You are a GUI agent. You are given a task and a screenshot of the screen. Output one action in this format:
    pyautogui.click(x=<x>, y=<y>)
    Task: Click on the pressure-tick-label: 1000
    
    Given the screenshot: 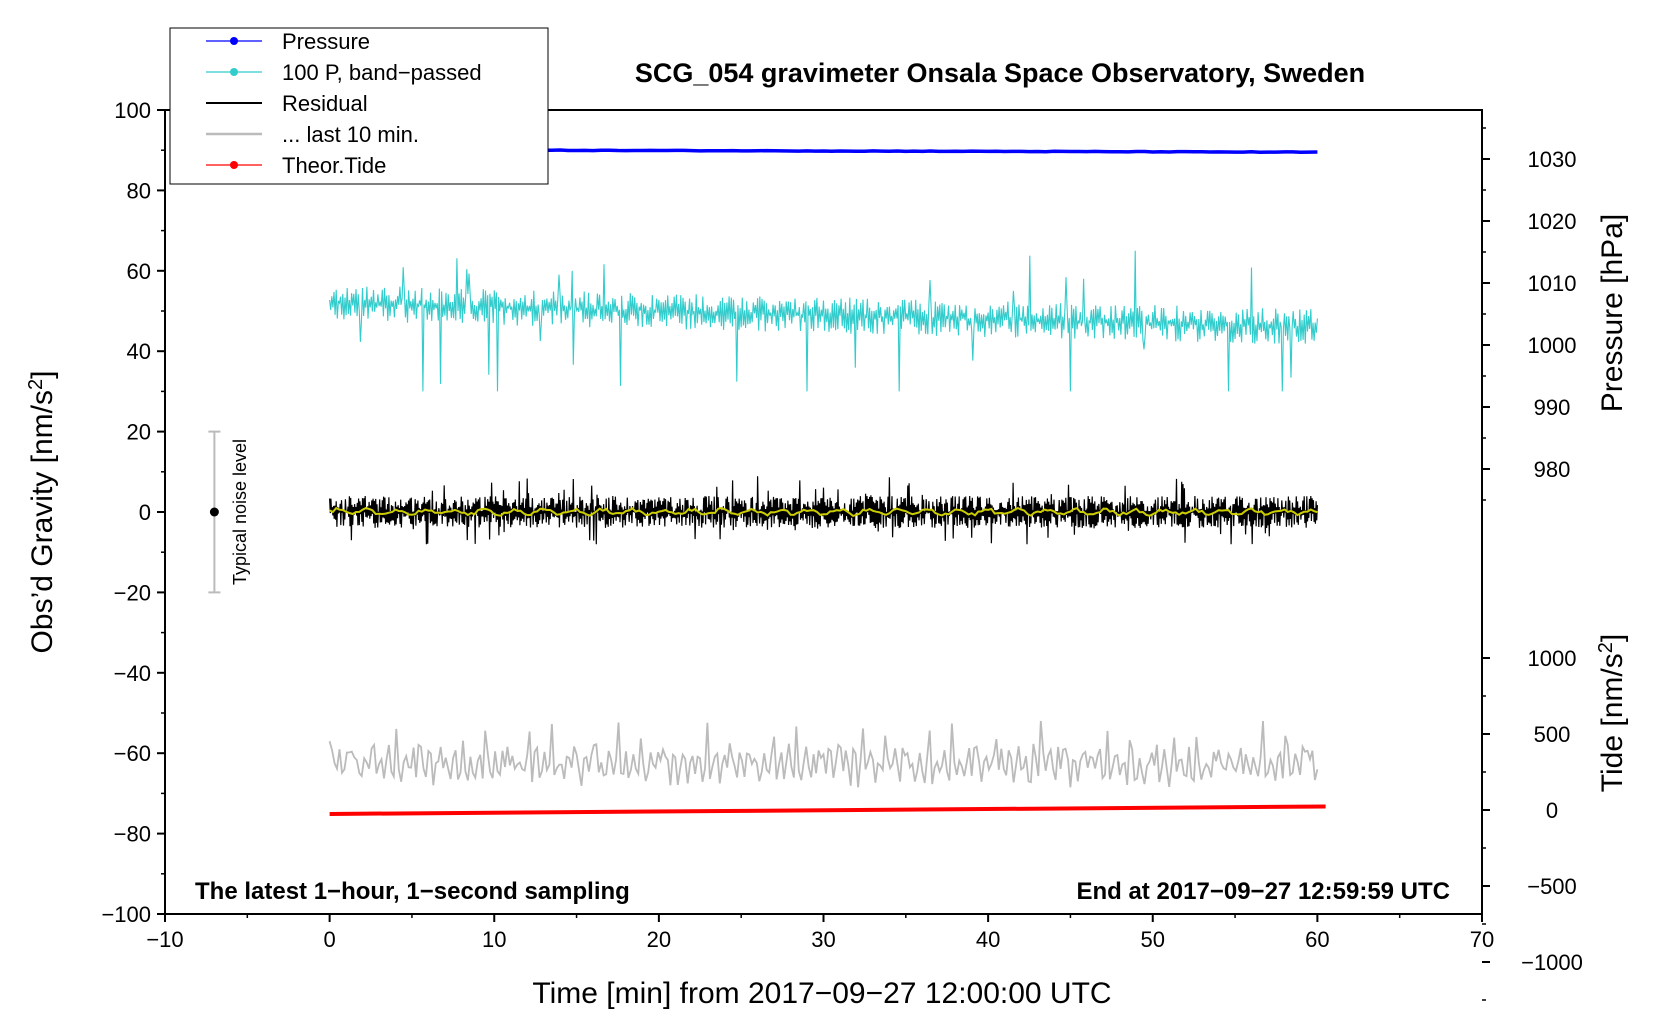 What is the action you would take?
    pyautogui.click(x=1552, y=345)
    